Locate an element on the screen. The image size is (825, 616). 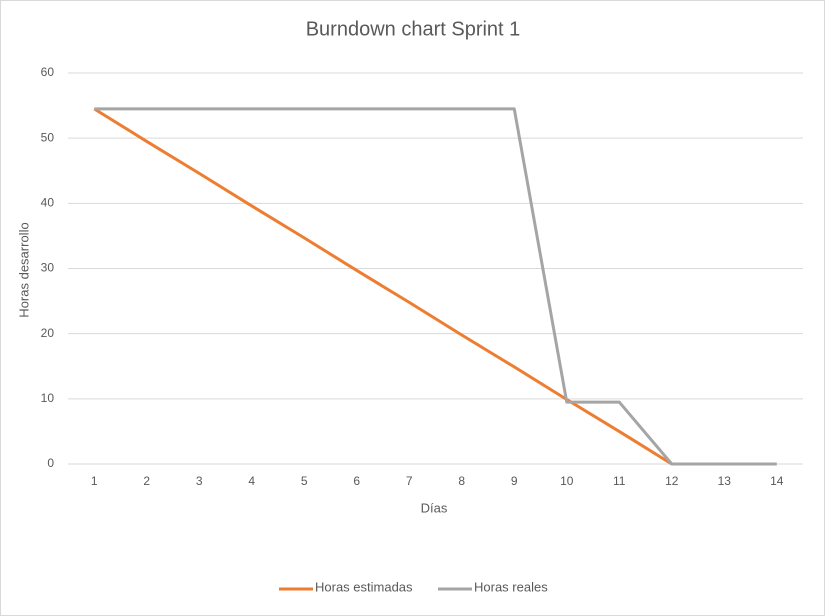
y-tick-label: 50 is located at coordinates (48, 137).